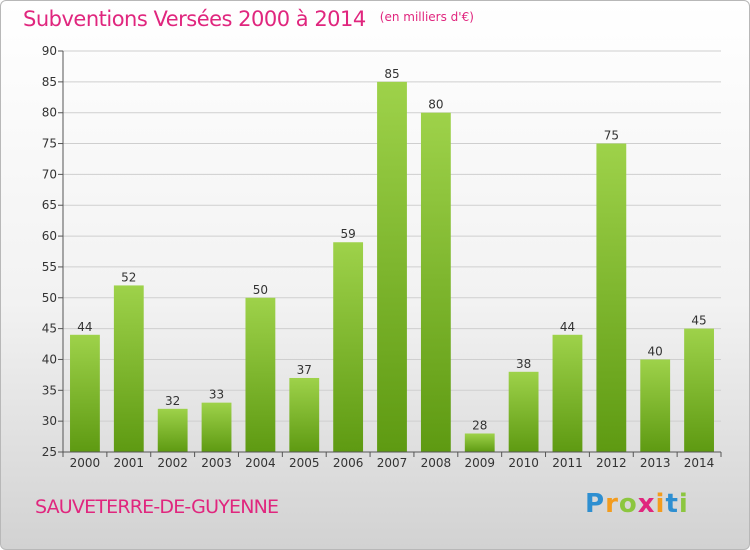 The image size is (750, 550). I want to click on y-tick-label: 65, so click(49, 205).